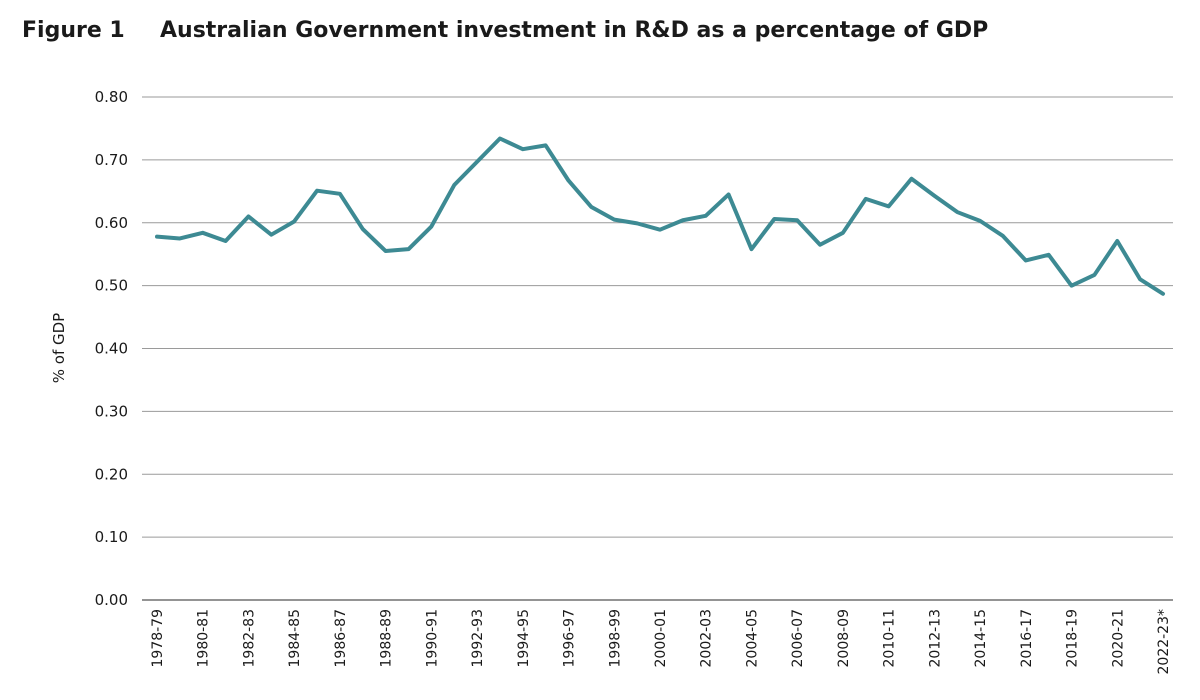 The image size is (1200, 700). What do you see at coordinates (752, 638) in the screenshot?
I see `x-tick-label: 2004-05` at bounding box center [752, 638].